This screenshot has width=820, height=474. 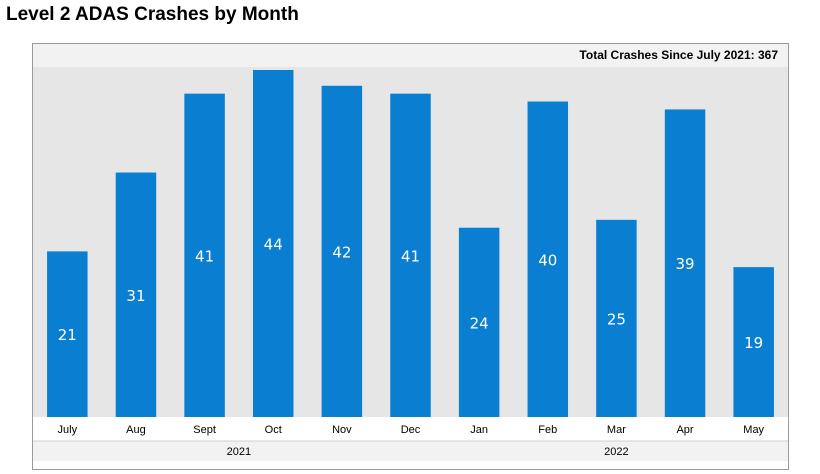 I want to click on bar-nov, so click(x=342, y=251).